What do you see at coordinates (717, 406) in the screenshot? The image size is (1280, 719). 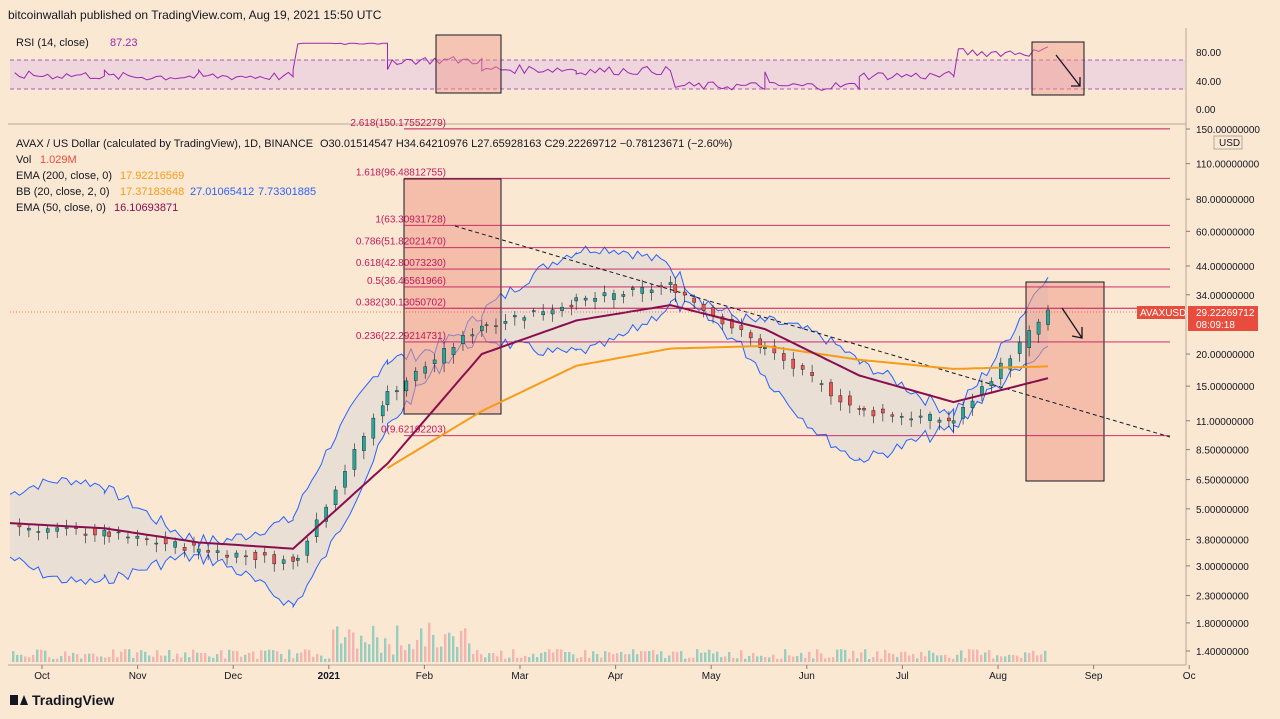 I see `ema200-line` at bounding box center [717, 406].